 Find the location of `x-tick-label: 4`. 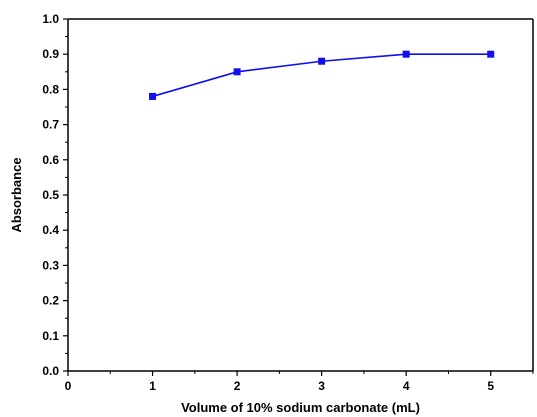

x-tick-label: 4 is located at coordinates (406, 386).